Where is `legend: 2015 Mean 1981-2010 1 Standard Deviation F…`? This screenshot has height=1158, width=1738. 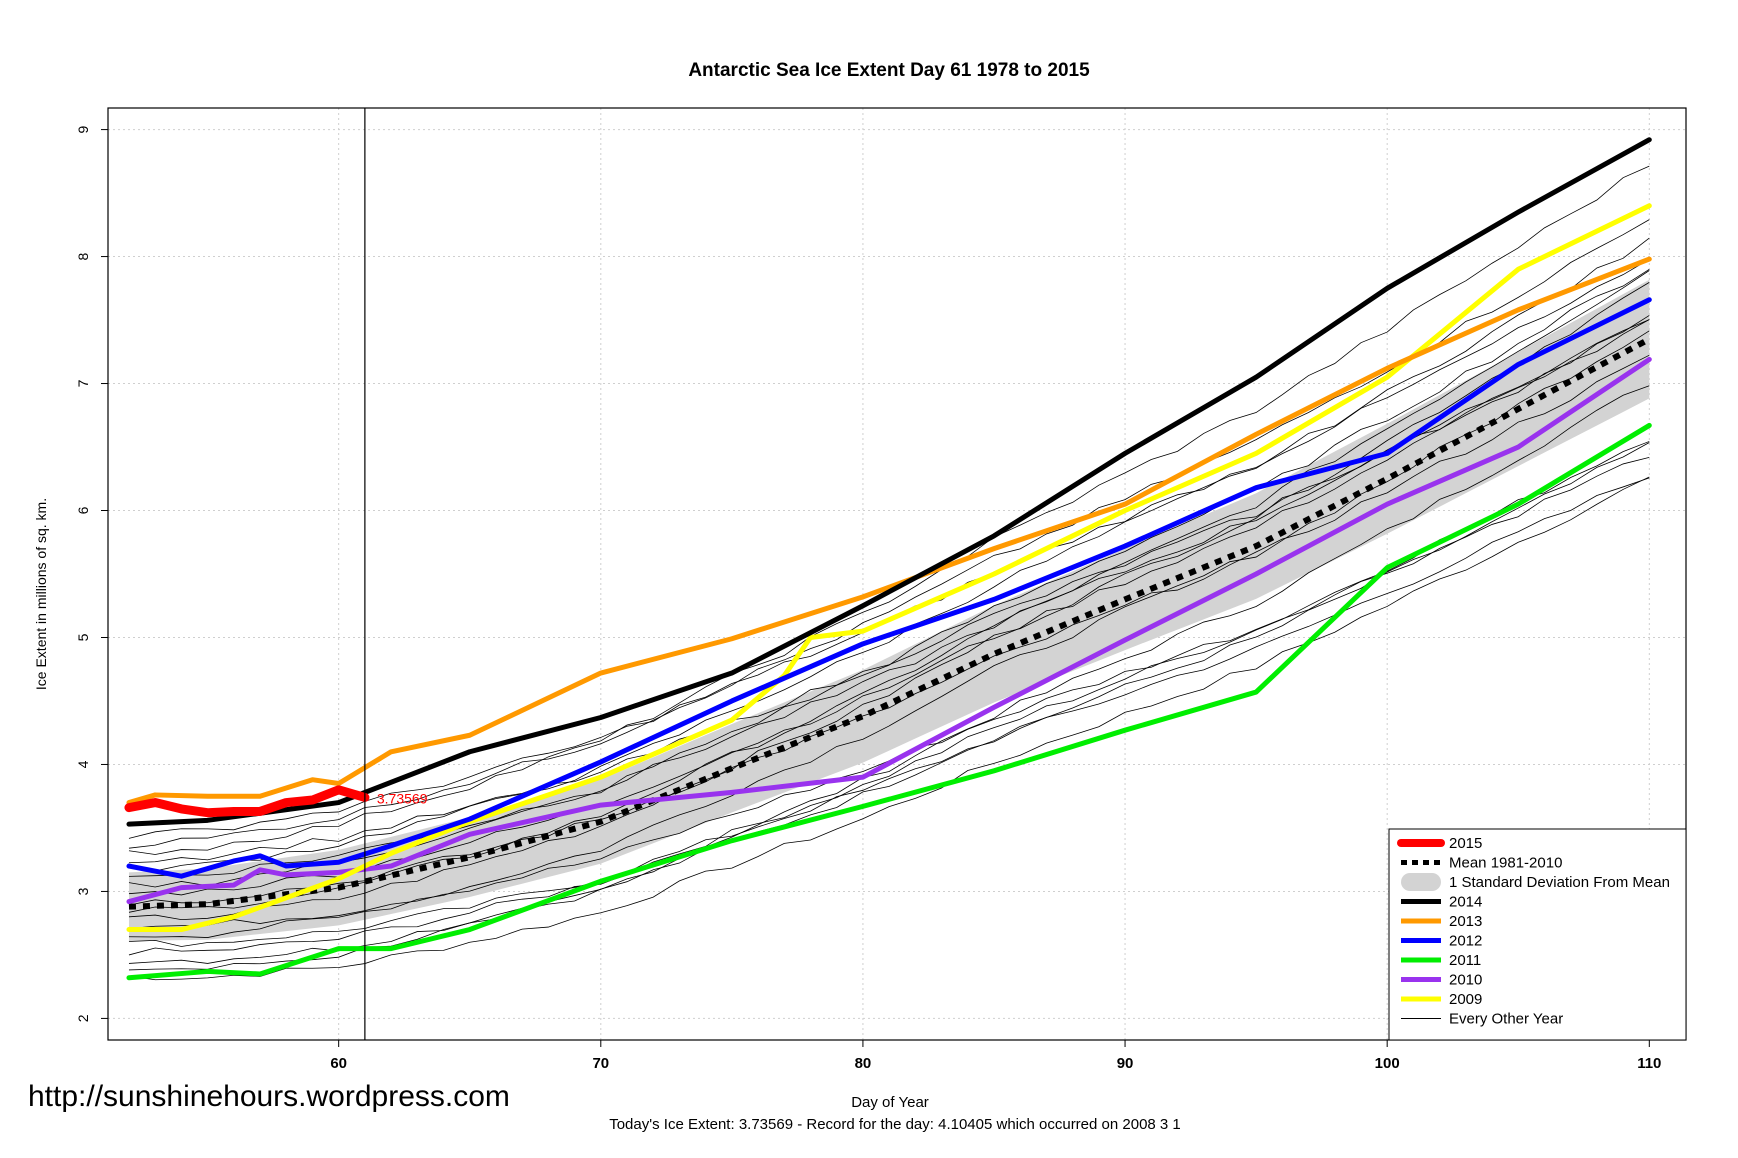 legend: 2015 Mean 1981-2010 1 Standard Deviation F… is located at coordinates (1537, 934).